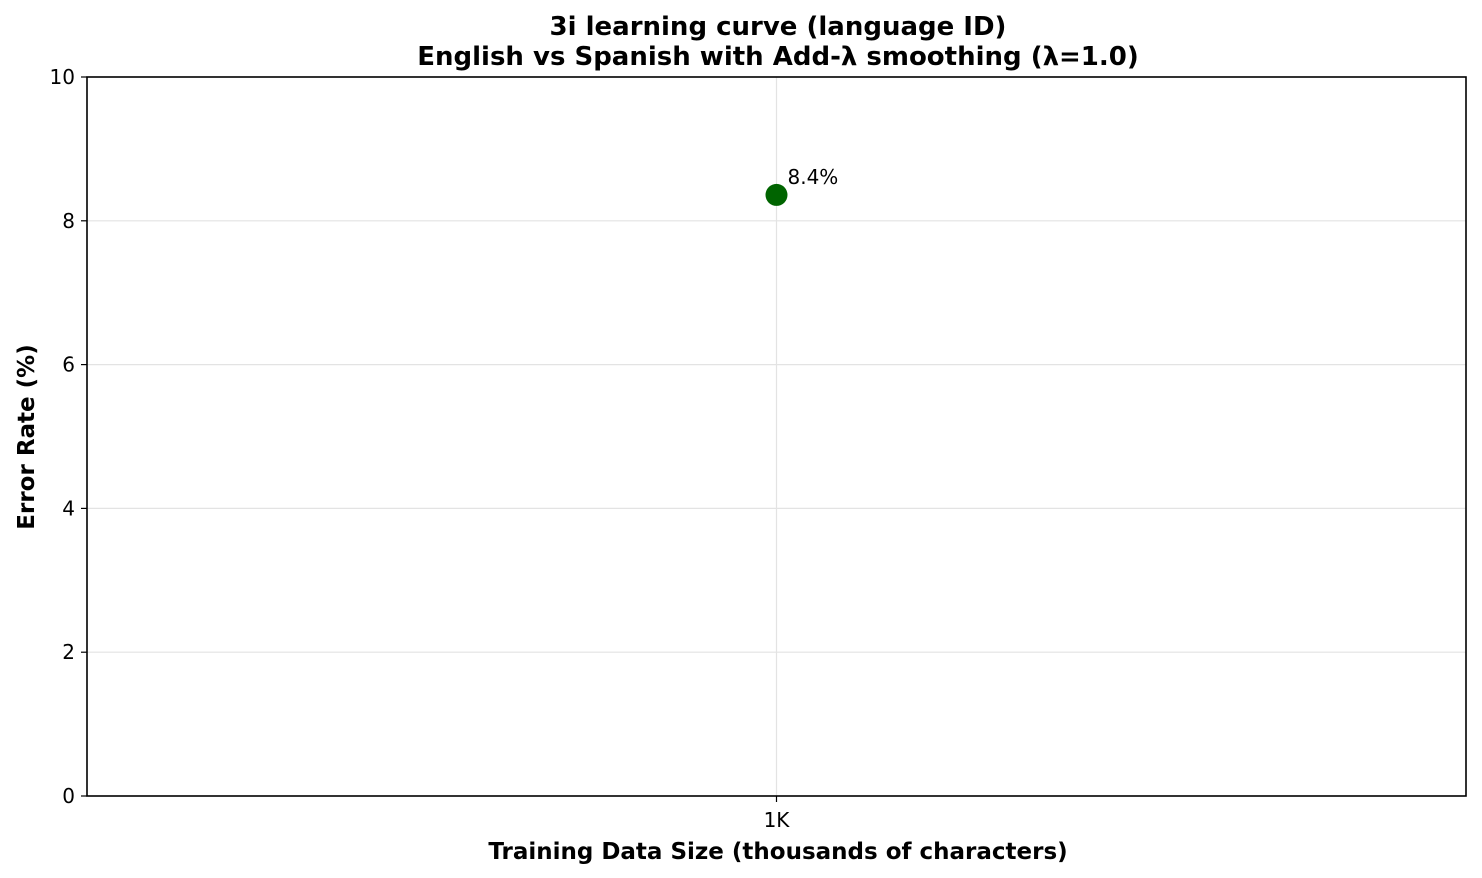 This screenshot has height=878, width=1482. Describe the element at coordinates (68, 436) in the screenshot. I see `y-axis-ticks: 0 2 4 6 8 10` at that location.